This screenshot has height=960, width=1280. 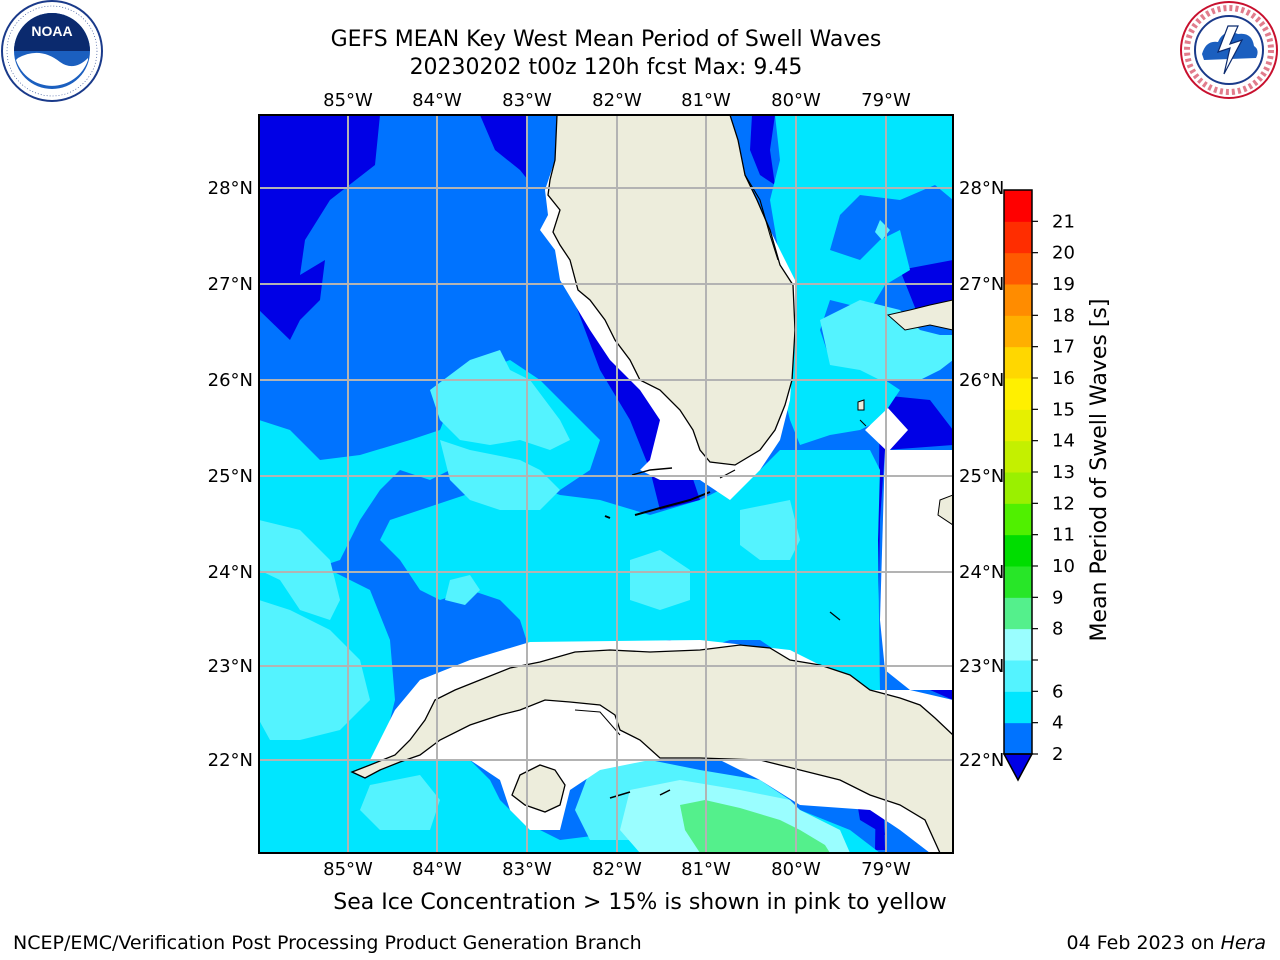 I want to click on lon-label-top: 84°W, so click(x=437, y=100).